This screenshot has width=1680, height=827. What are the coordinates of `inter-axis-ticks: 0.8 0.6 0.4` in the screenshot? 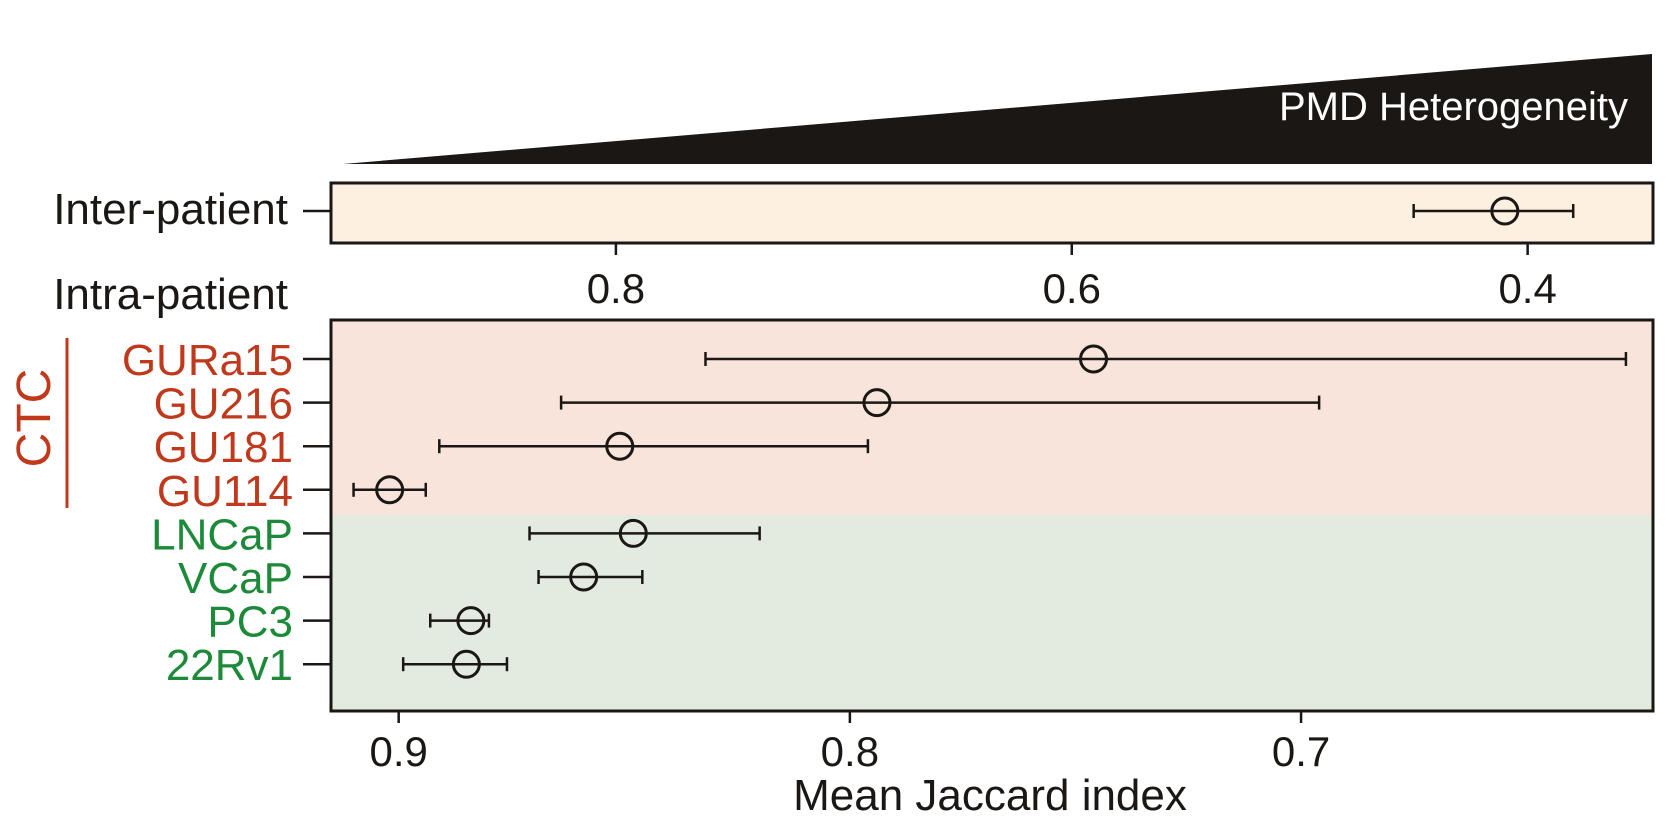 It's located at (930, 260).